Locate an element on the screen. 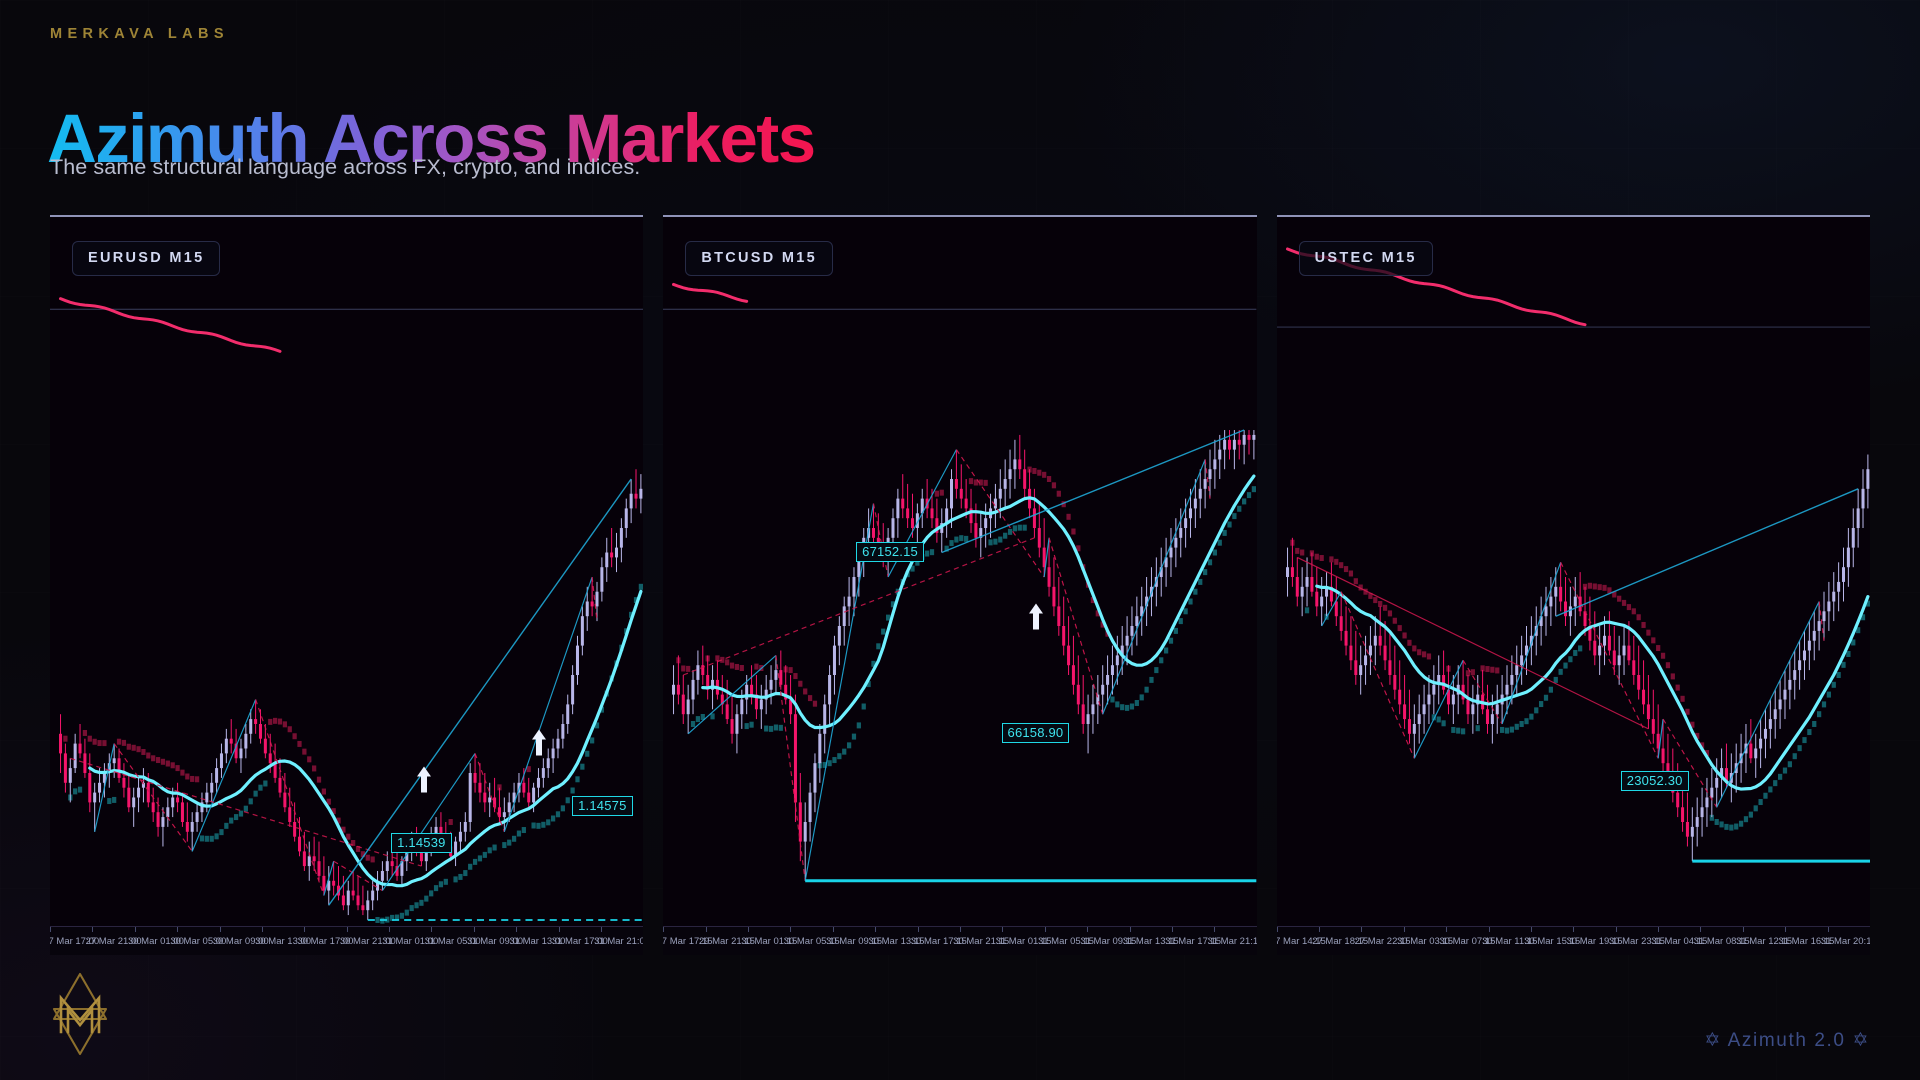 Image resolution: width=1920 pixels, height=1080 pixels. x-tick-label: 30 Mar 01:00 is located at coordinates (155, 941).